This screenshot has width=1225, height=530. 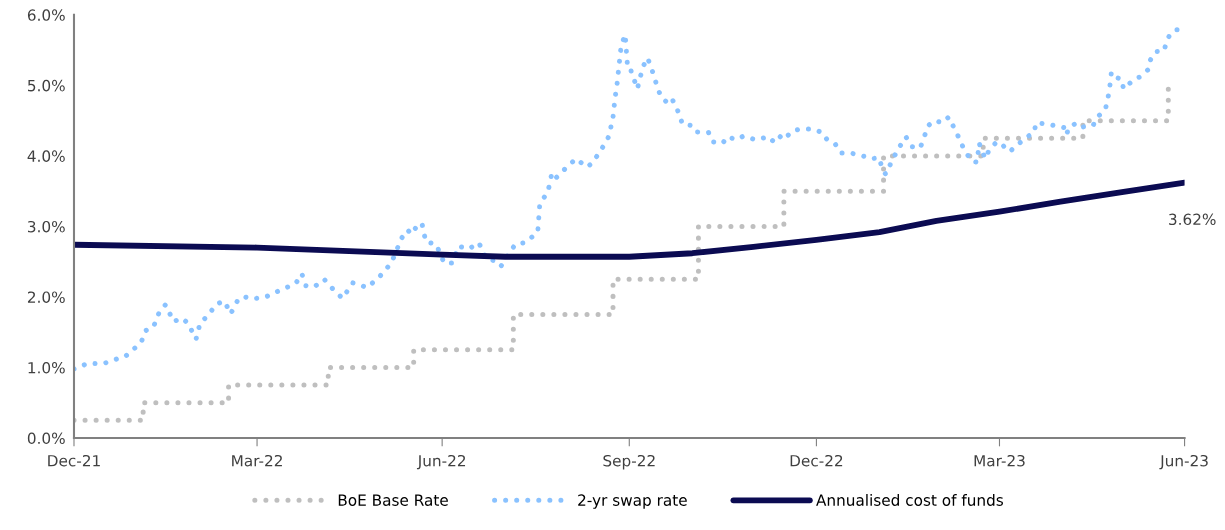 What do you see at coordinates (257, 460) in the screenshot?
I see `x-tick-label: Mar-22` at bounding box center [257, 460].